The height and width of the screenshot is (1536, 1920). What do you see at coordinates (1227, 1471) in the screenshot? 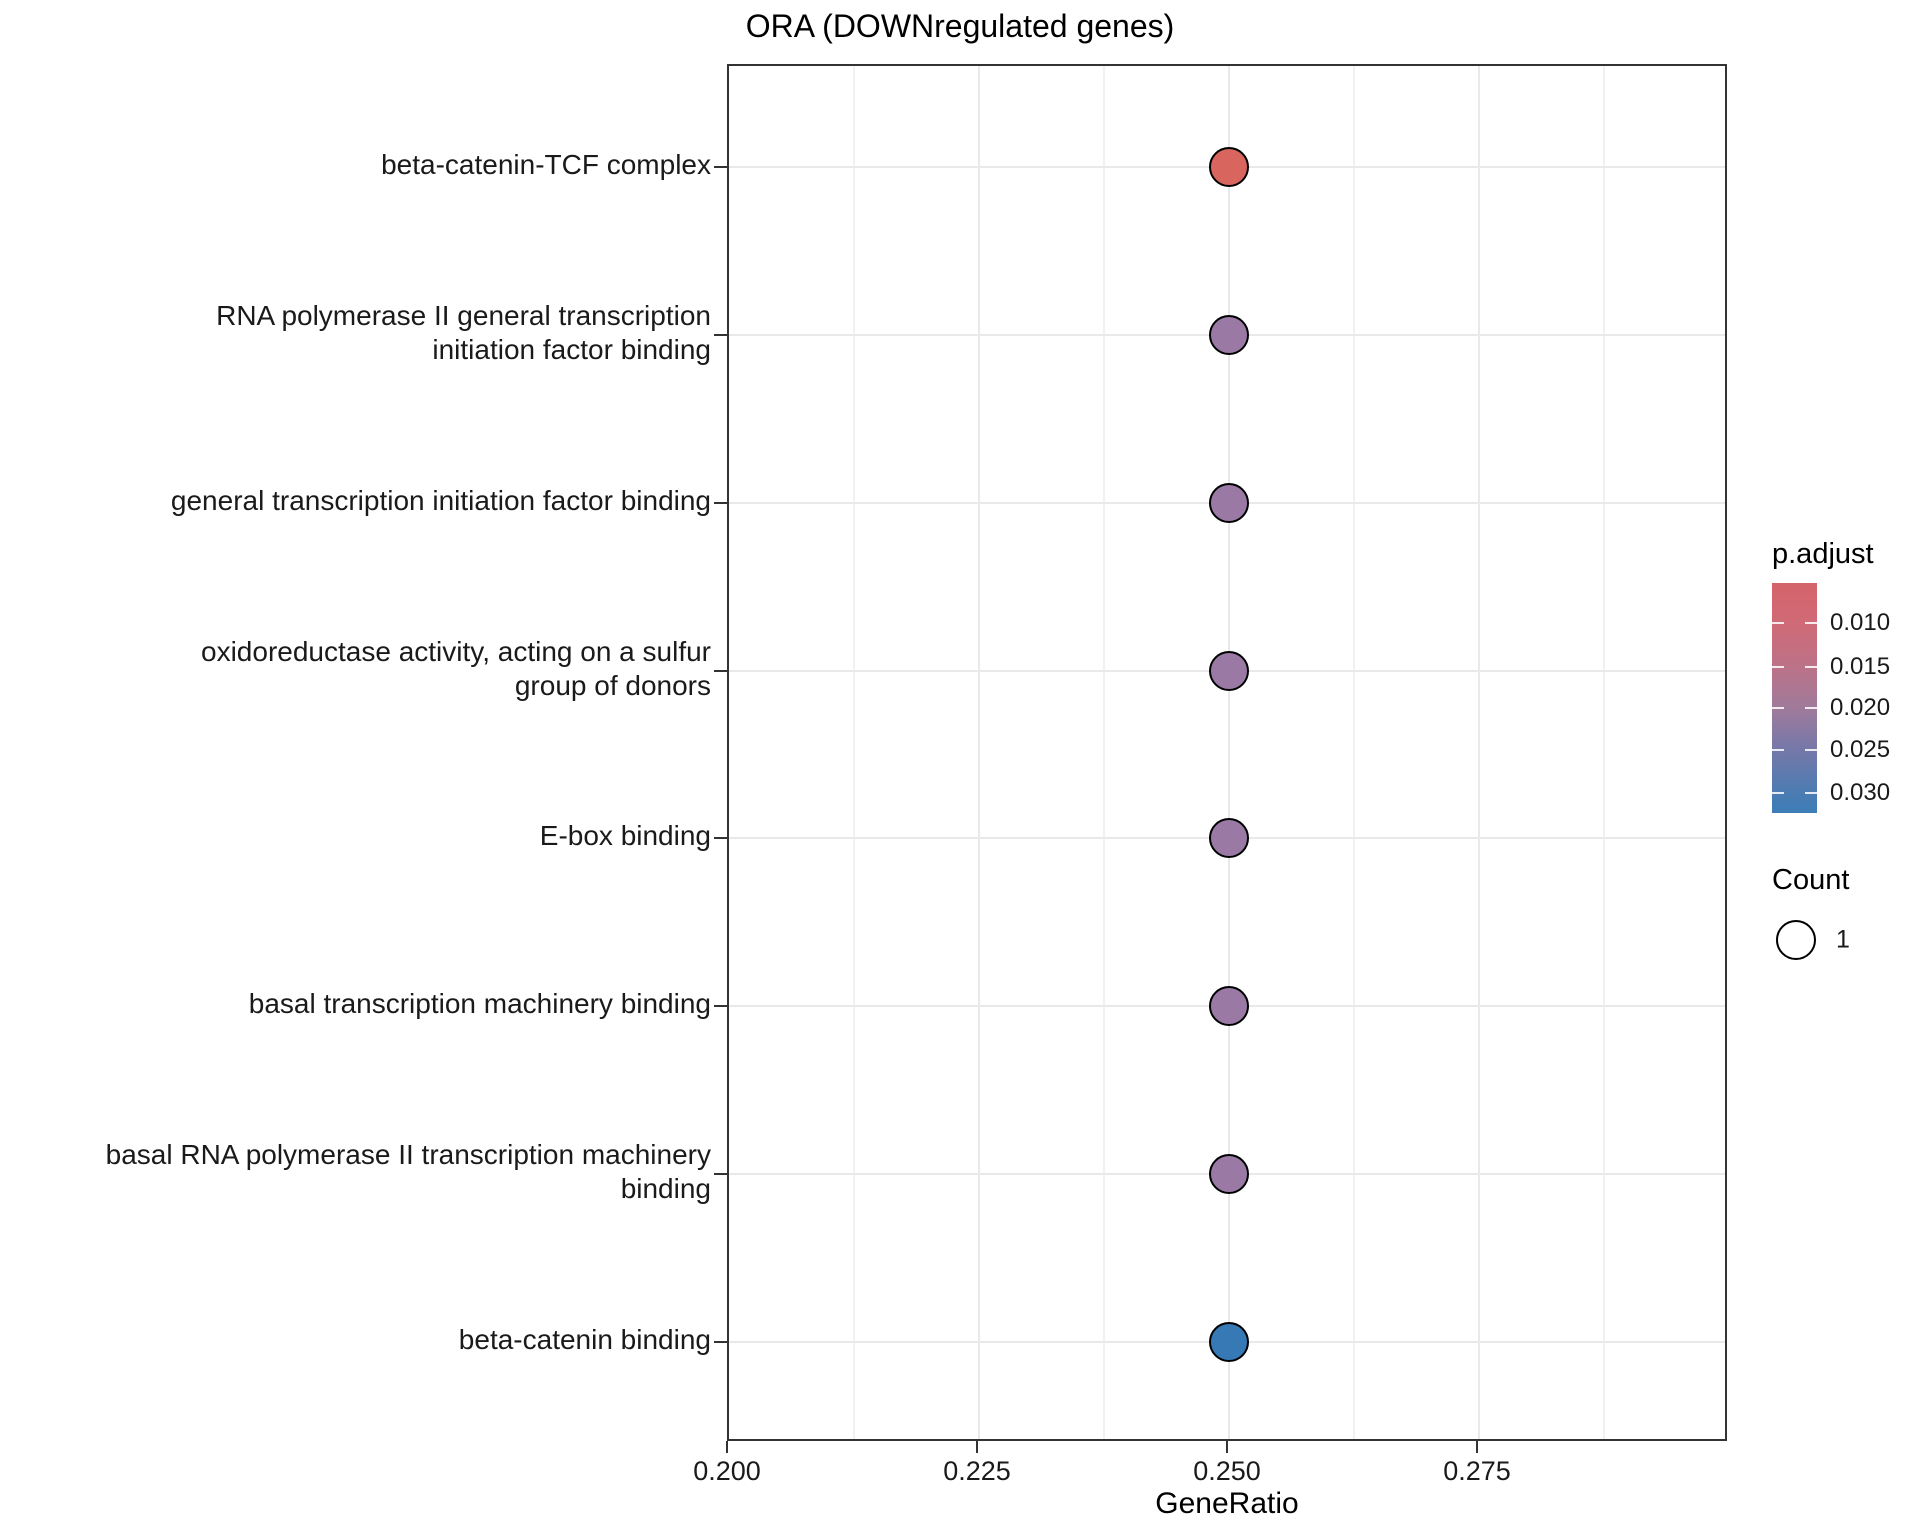
I see `x-axis-tick-label: 0.250` at bounding box center [1227, 1471].